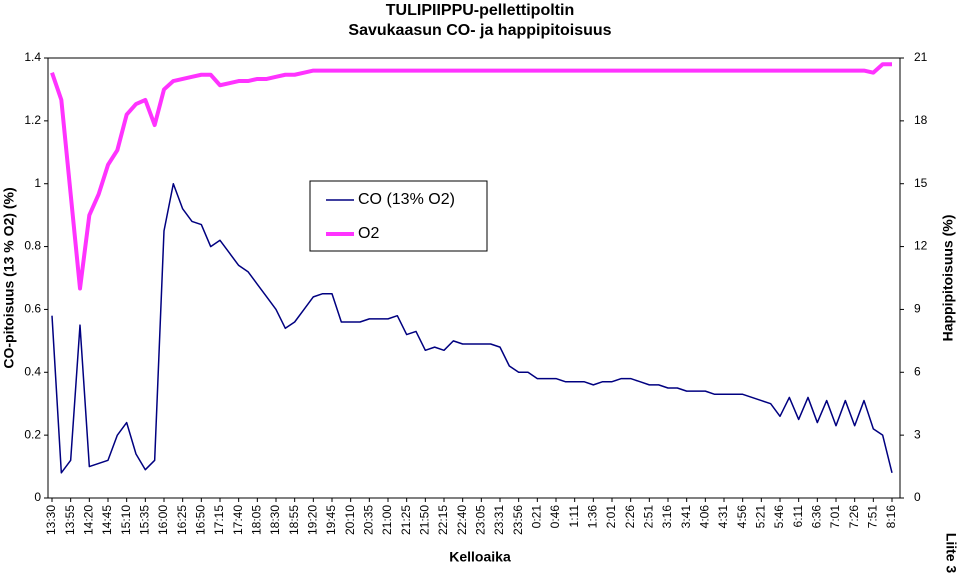 This screenshot has height=576, width=960. Describe the element at coordinates (369, 520) in the screenshot. I see `x-tick-label: 20:35` at that location.